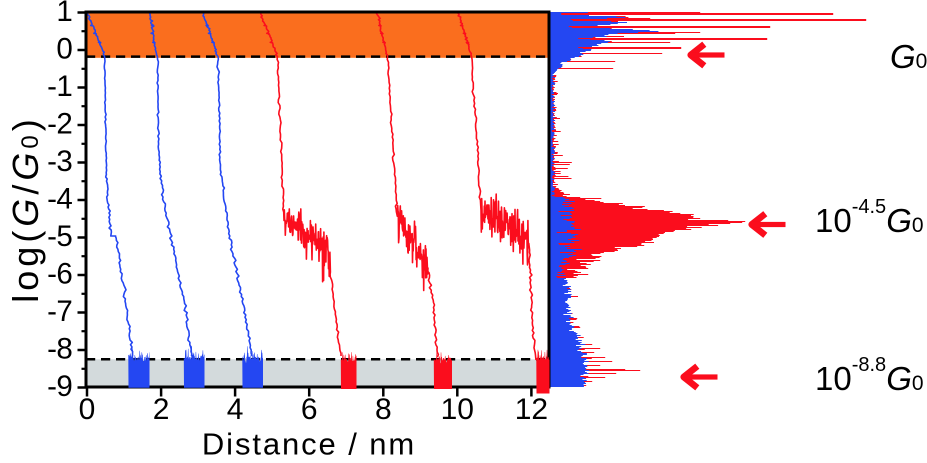 The height and width of the screenshot is (463, 927). Describe the element at coordinates (457, 409) in the screenshot. I see `svg-text: 10` at that location.